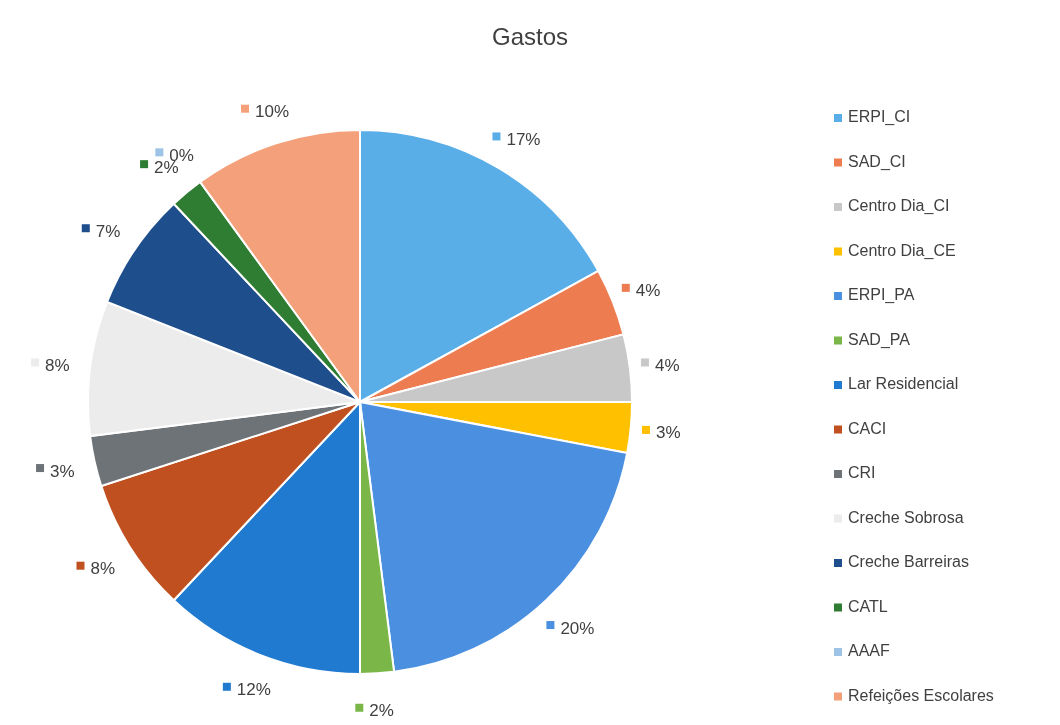 This screenshot has width=1060, height=725. I want to click on data-label: 17%, so click(523, 139).